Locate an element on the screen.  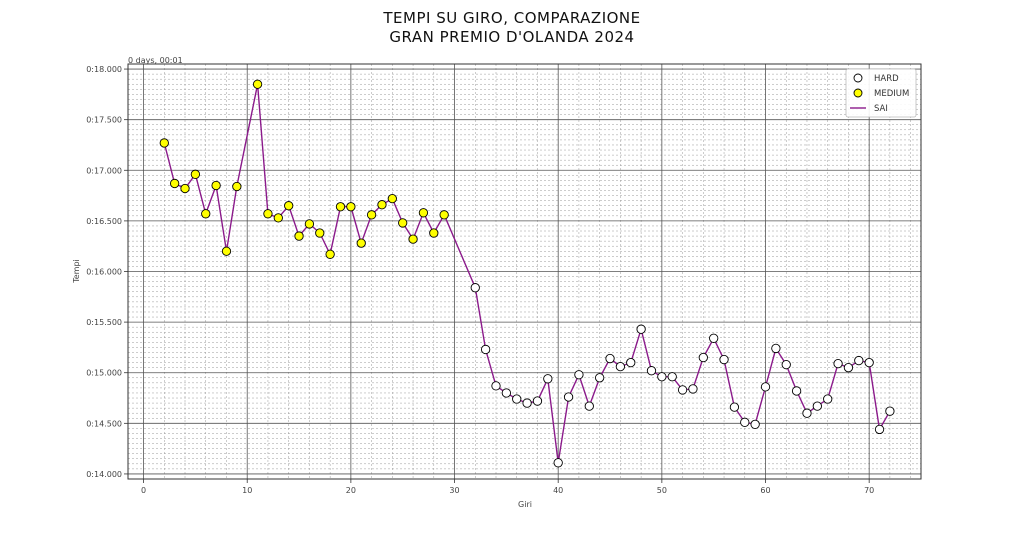
x-tick-label: 40 is located at coordinates (558, 490).